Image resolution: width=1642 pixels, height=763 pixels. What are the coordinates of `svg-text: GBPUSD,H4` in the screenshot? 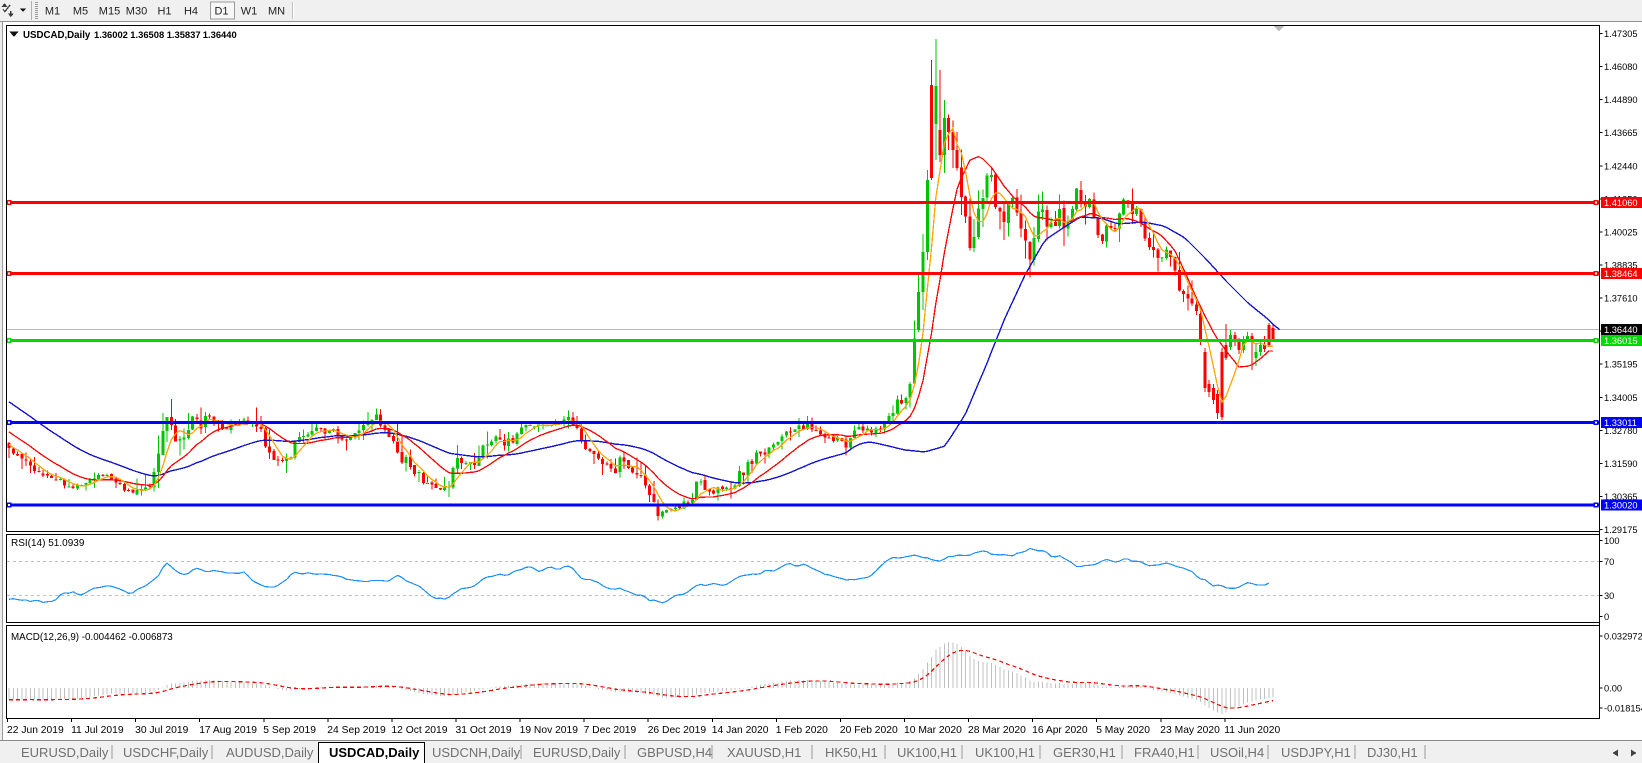 It's located at (674, 752).